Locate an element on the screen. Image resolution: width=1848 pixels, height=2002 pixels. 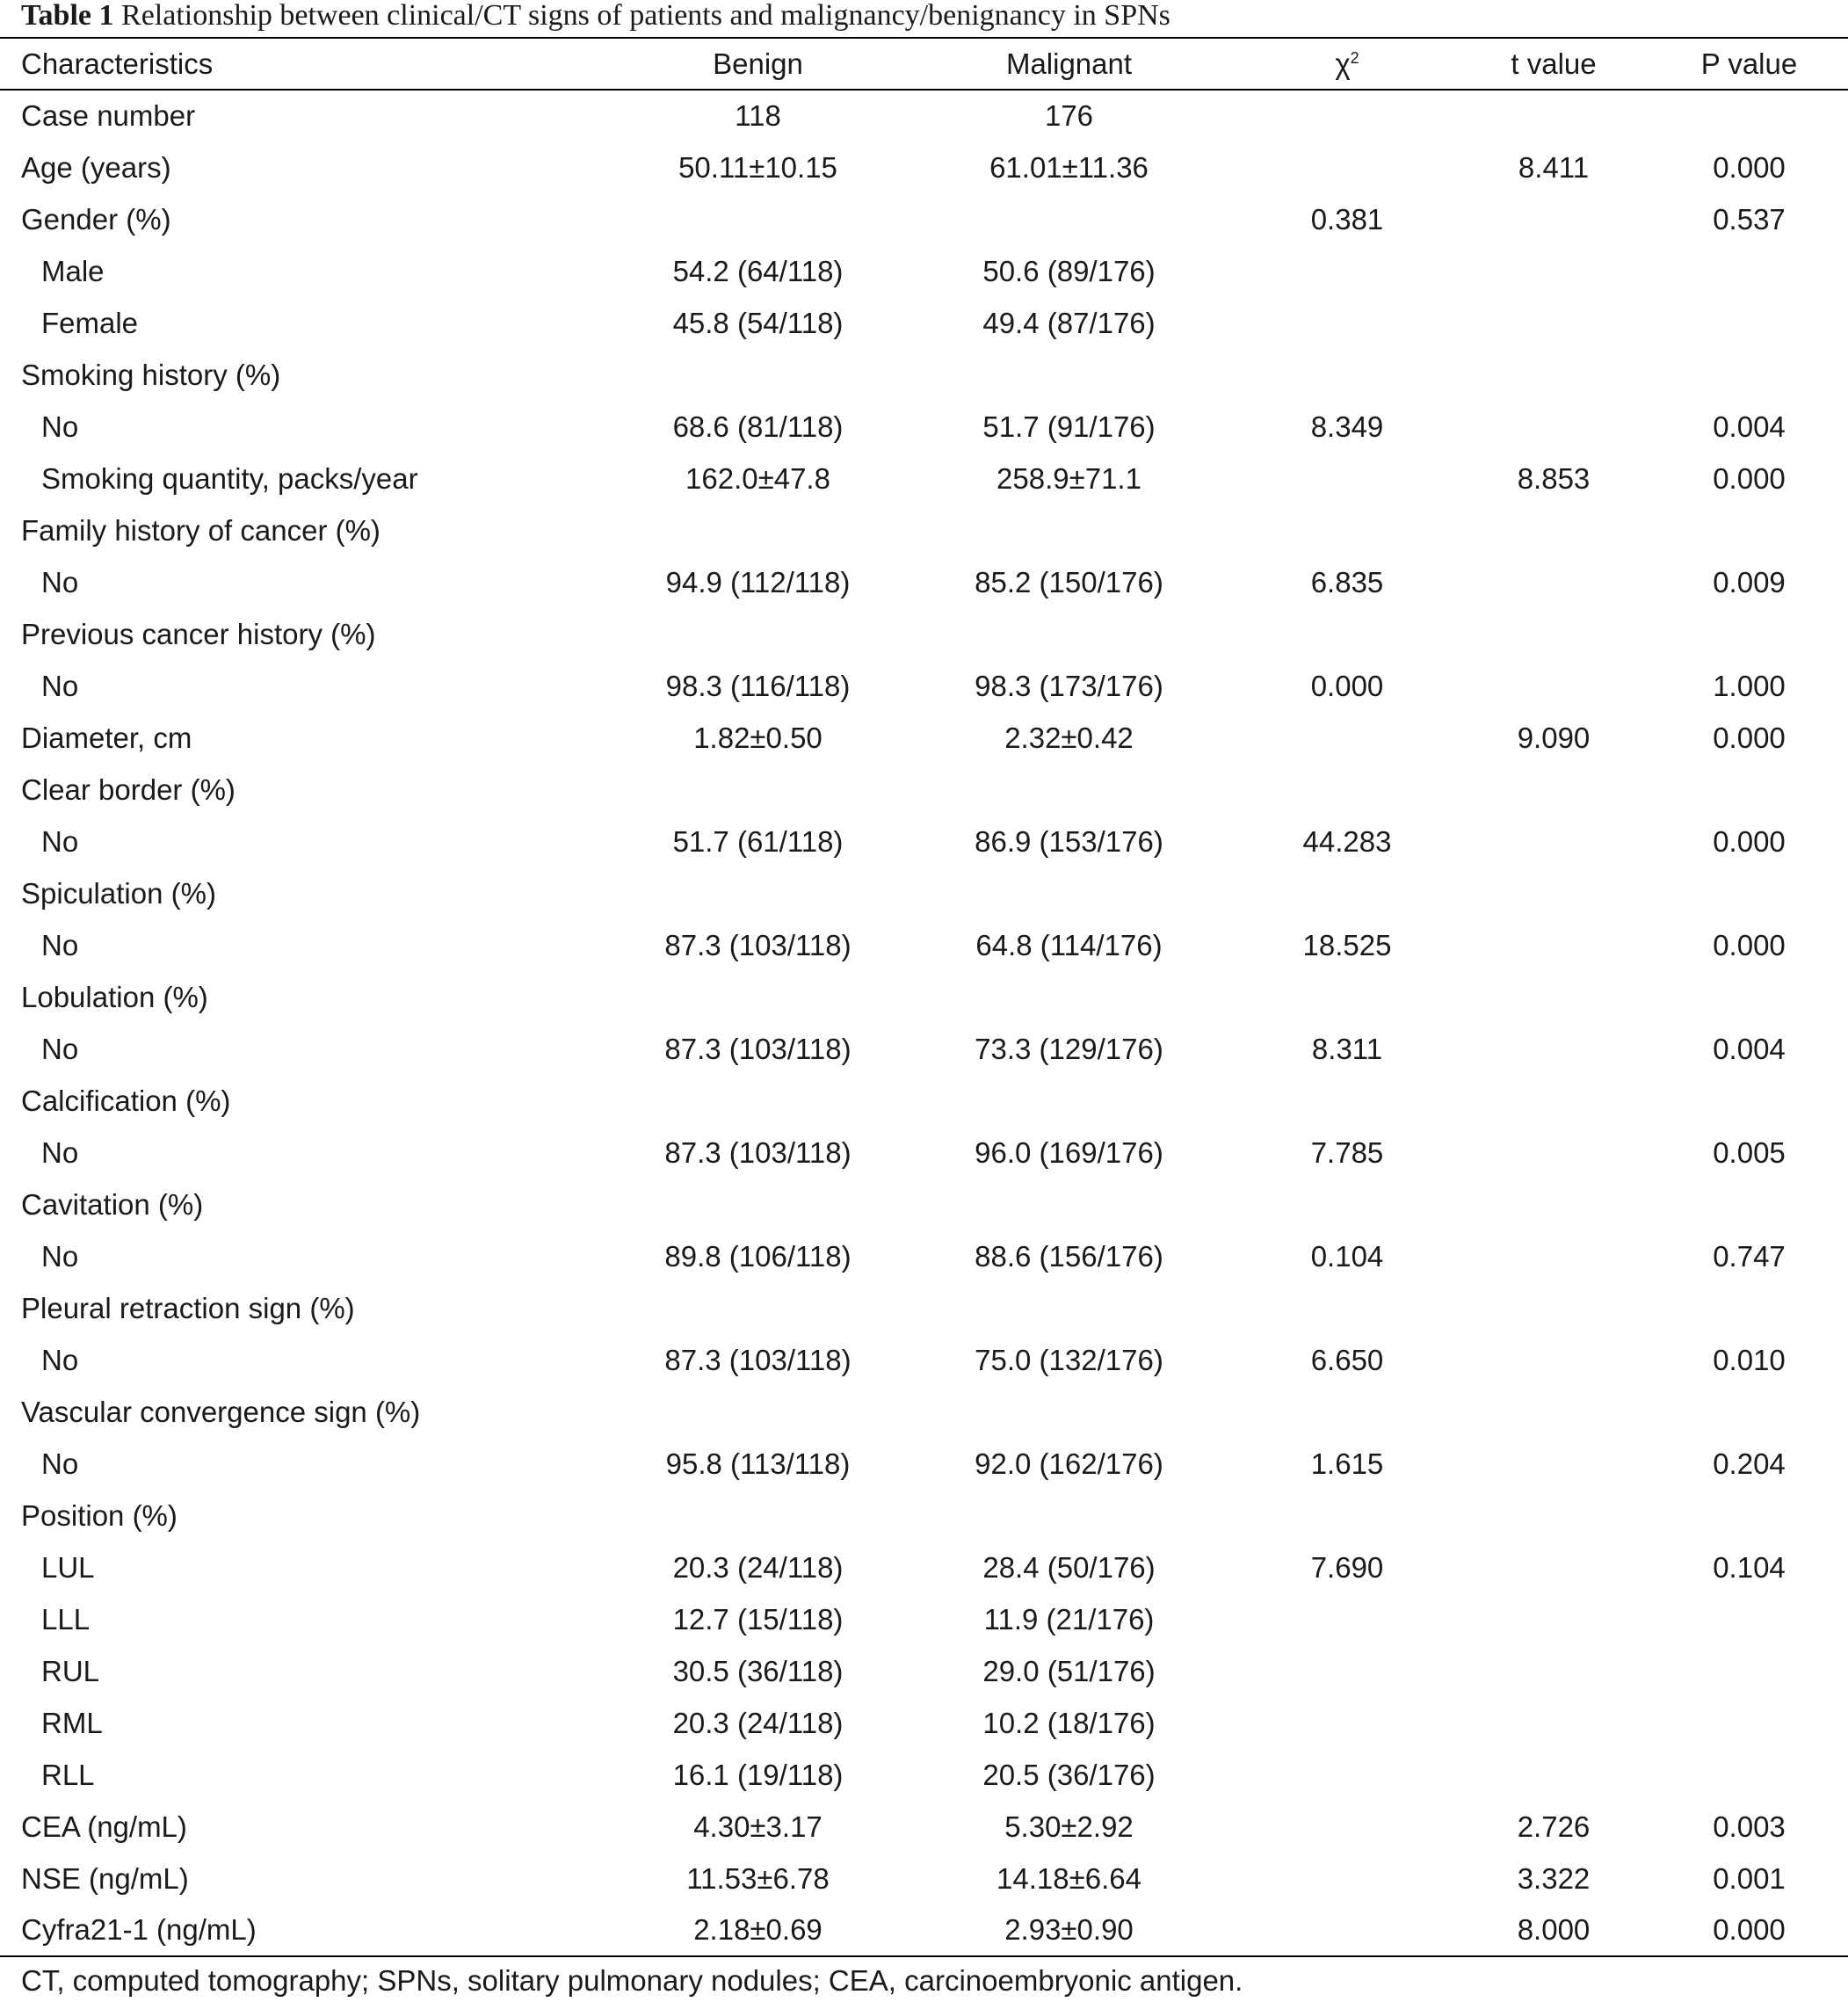
header-chi-symbol: χ is located at coordinates (1343, 64).